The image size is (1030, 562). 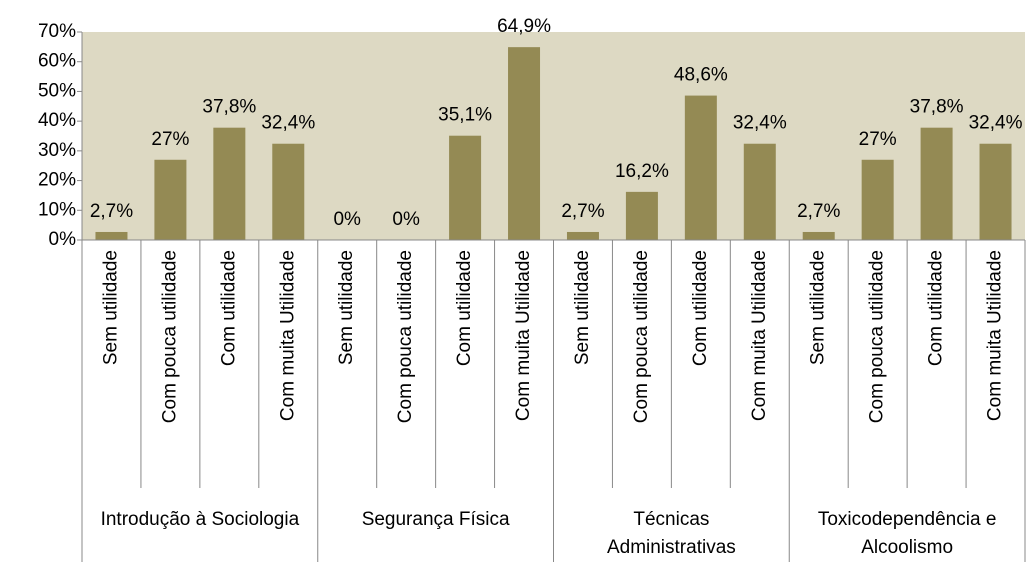 I want to click on y-tick-label: 40%, so click(x=57, y=120).